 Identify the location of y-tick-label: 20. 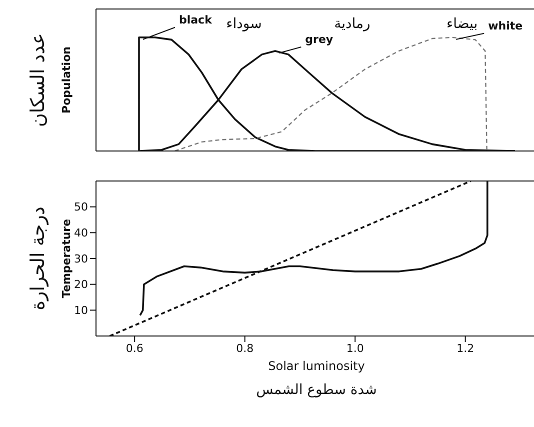
(81, 285).